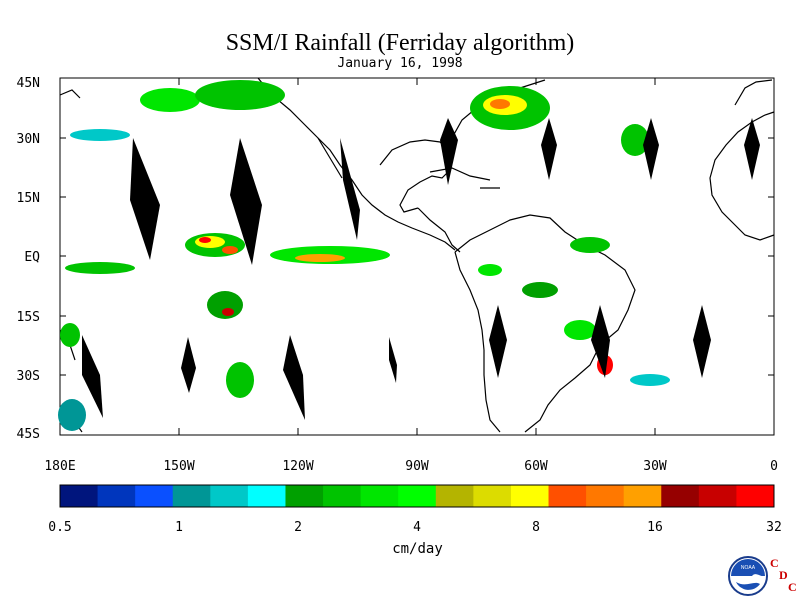 Image resolution: width=800 pixels, height=600 pixels. Describe the element at coordinates (60, 527) in the screenshot. I see `colorbar-tick-label: 0.5` at that location.